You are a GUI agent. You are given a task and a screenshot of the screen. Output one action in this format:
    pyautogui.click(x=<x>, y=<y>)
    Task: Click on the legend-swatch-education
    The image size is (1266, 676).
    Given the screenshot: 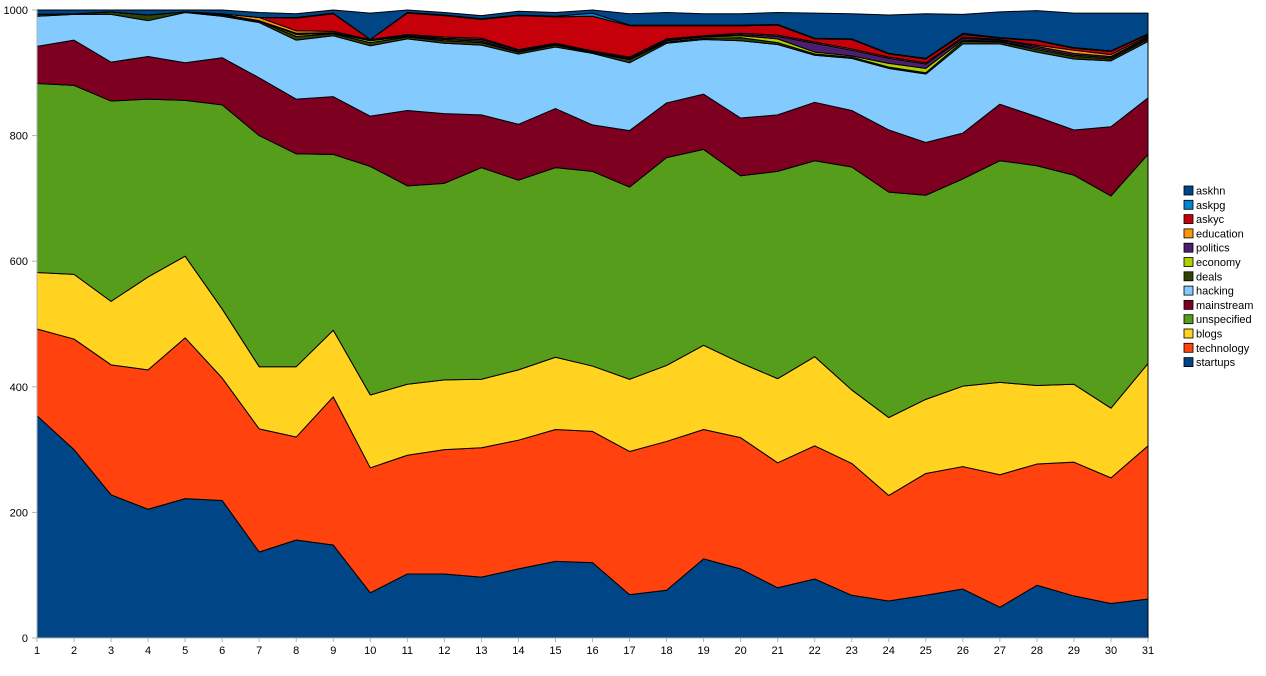 What is the action you would take?
    pyautogui.click(x=1188, y=233)
    